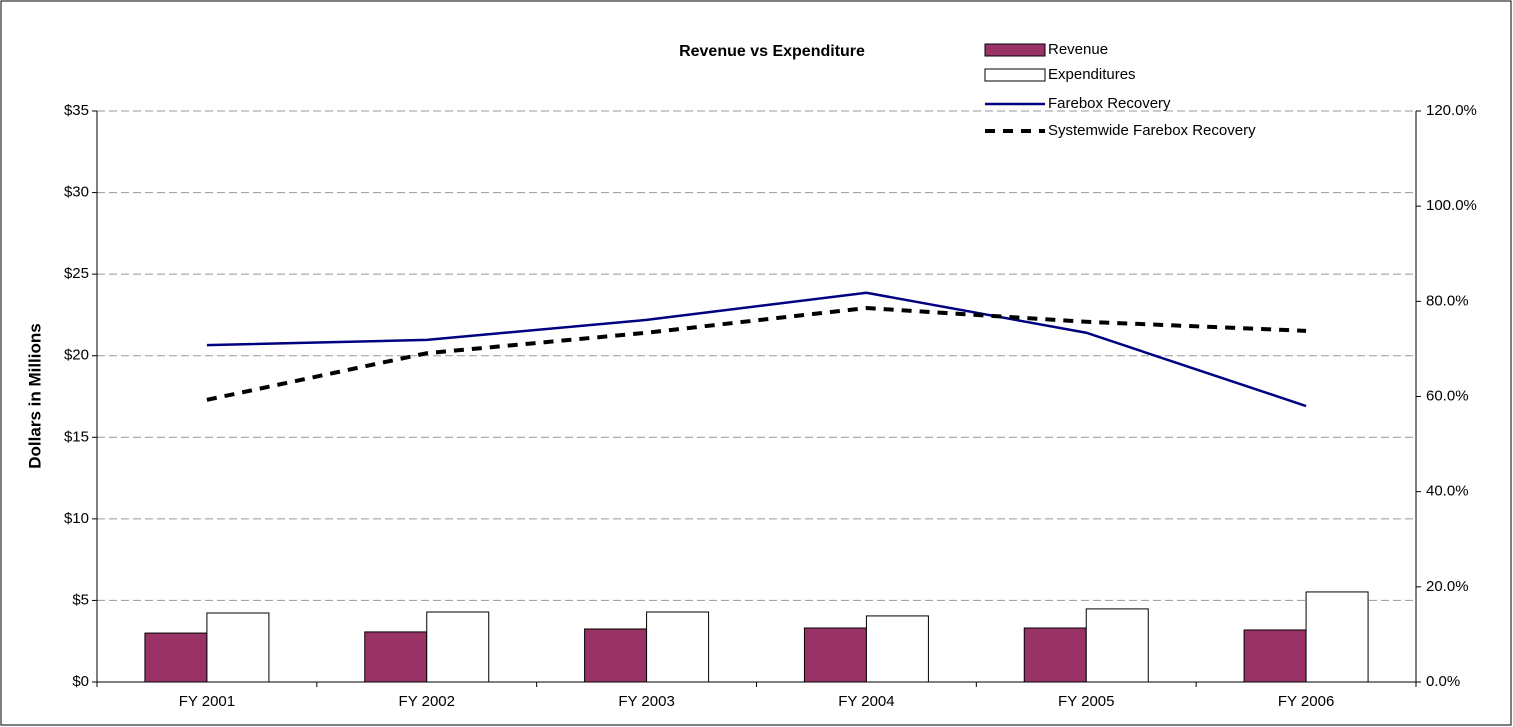 This screenshot has width=1513, height=727. Describe the element at coordinates (1447, 586) in the screenshot. I see `y2-tick-label: 20.0%` at that location.